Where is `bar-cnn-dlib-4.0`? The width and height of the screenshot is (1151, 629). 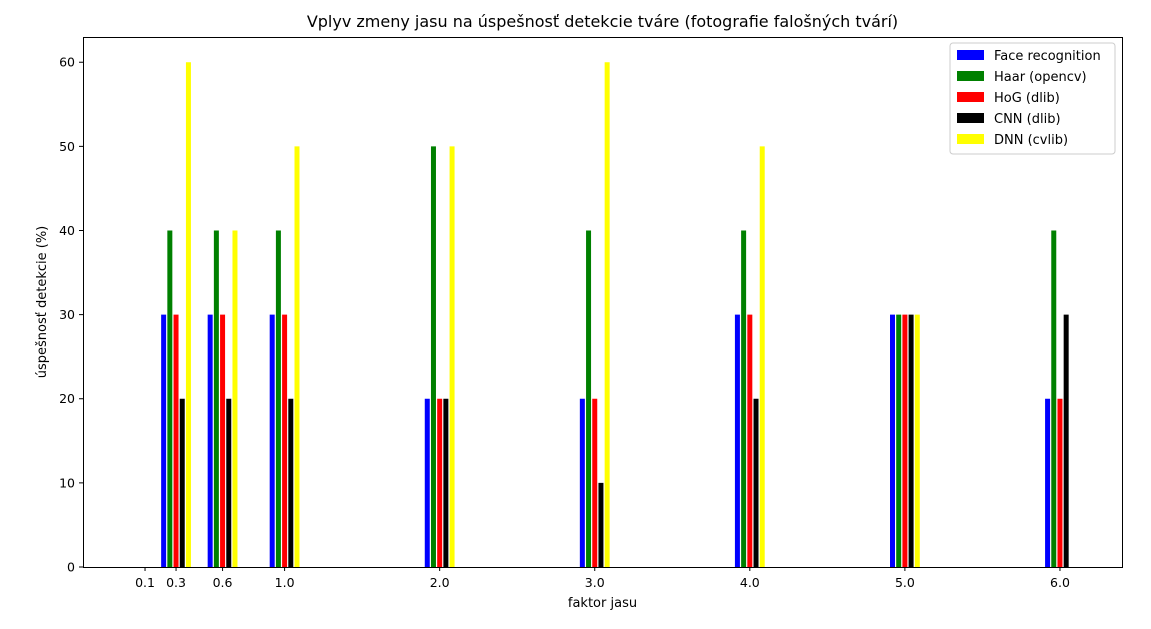
bar-cnn-dlib-4.0 is located at coordinates (756, 482).